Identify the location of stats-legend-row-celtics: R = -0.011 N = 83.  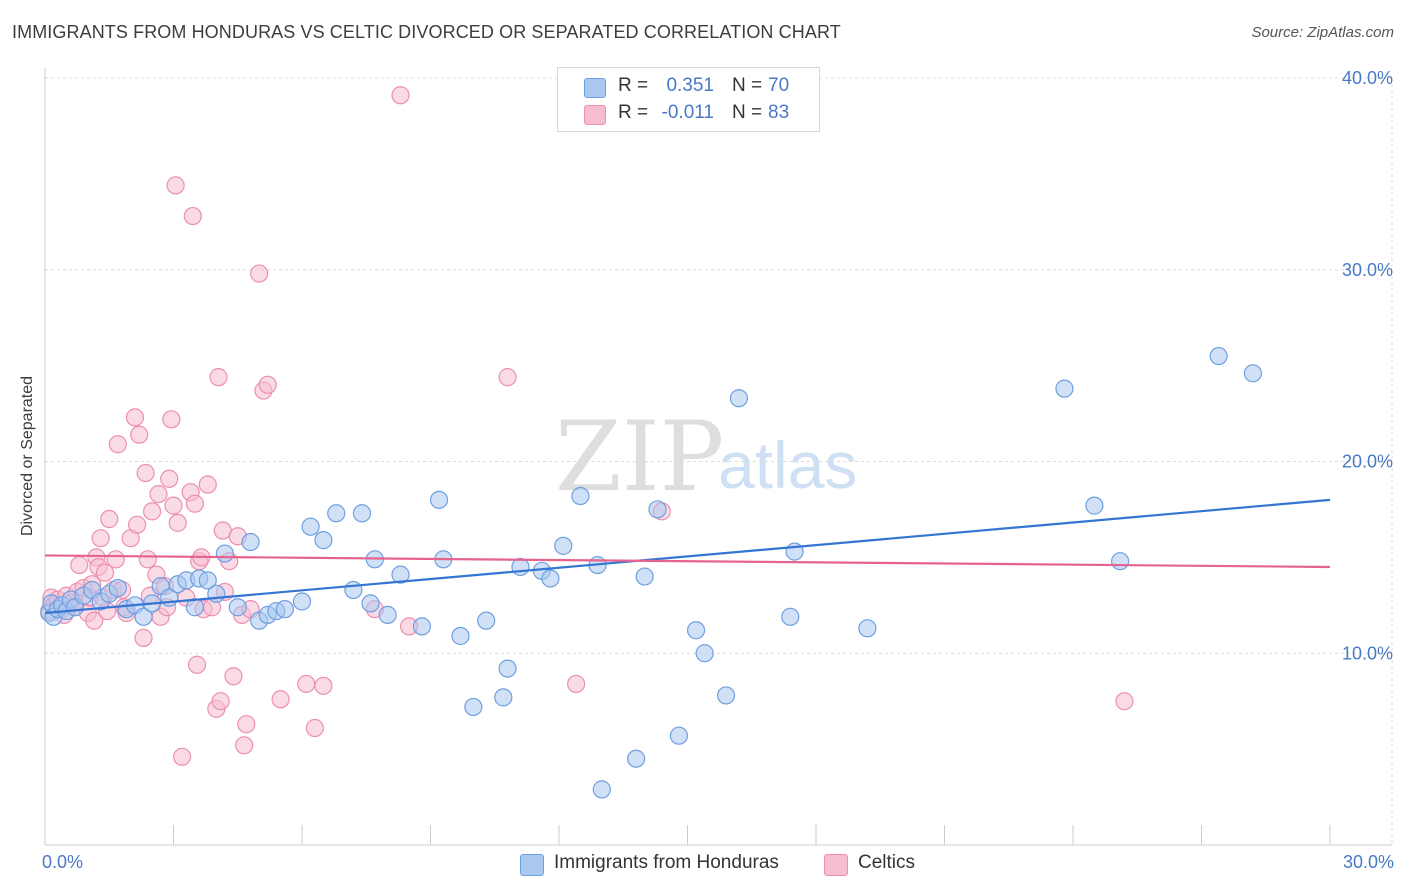
(688, 114).